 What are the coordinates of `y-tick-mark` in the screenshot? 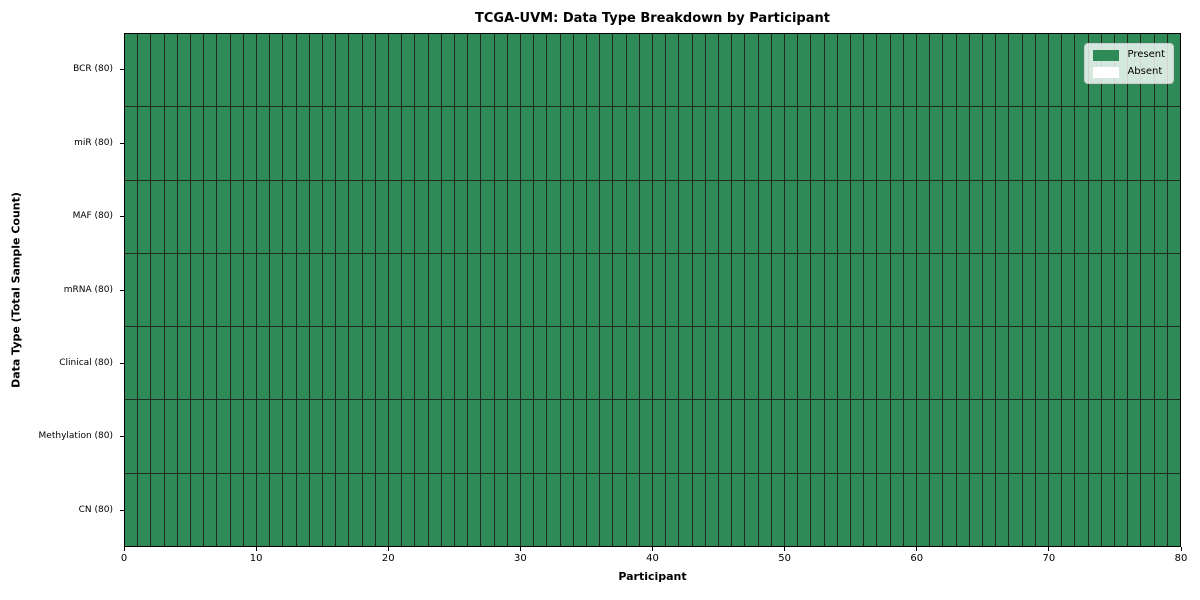 It's located at (122, 363).